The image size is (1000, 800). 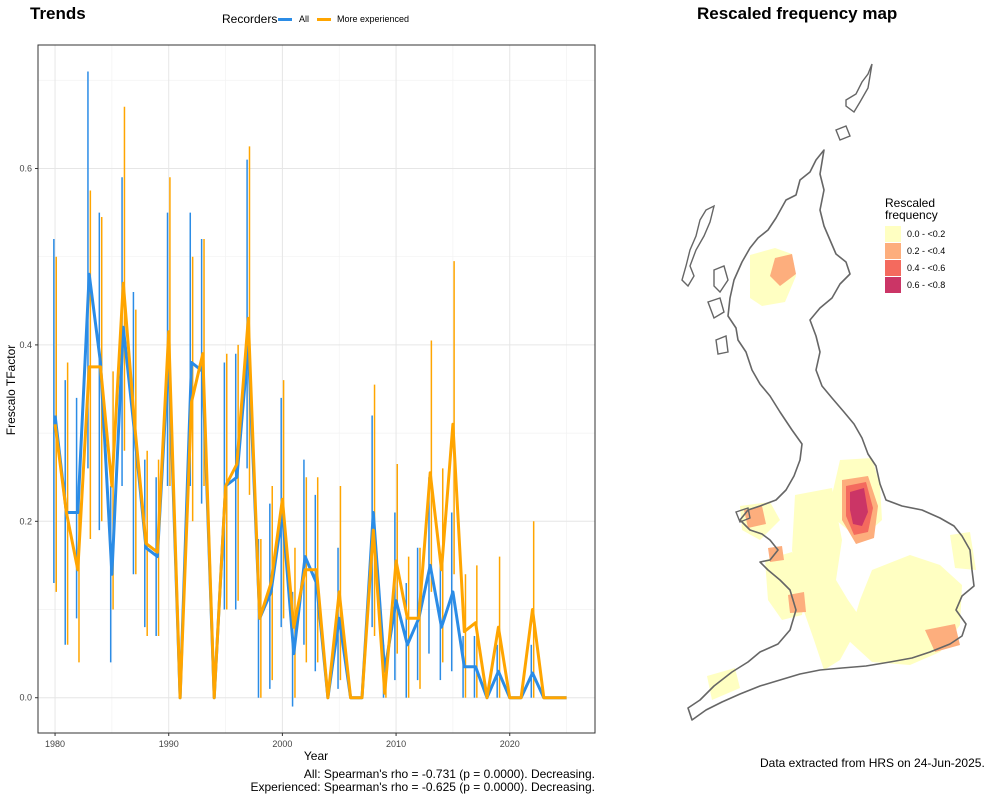 I want to click on legend-all-label: All, so click(x=304, y=19).